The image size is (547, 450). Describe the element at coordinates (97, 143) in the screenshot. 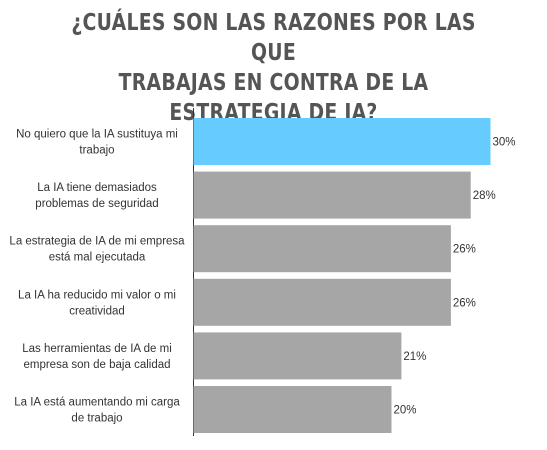

I see `category-label-1: No quiero que la IA sustituya mi trabajo` at that location.